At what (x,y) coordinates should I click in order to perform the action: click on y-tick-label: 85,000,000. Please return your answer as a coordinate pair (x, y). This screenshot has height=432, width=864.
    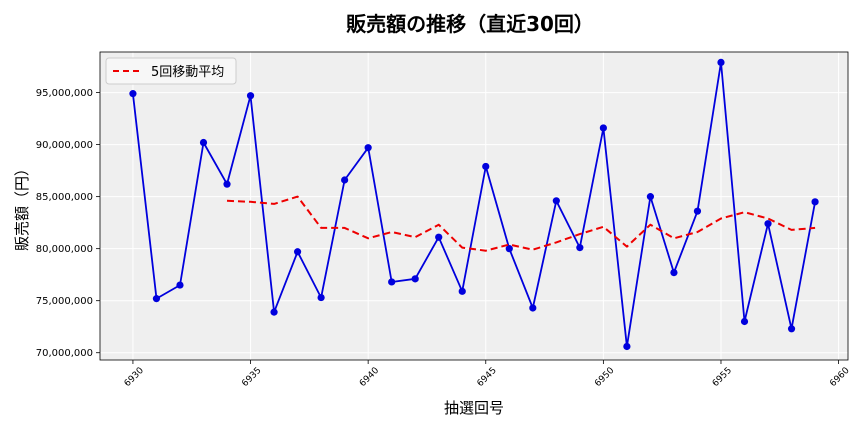
    Looking at the image, I should click on (64, 197).